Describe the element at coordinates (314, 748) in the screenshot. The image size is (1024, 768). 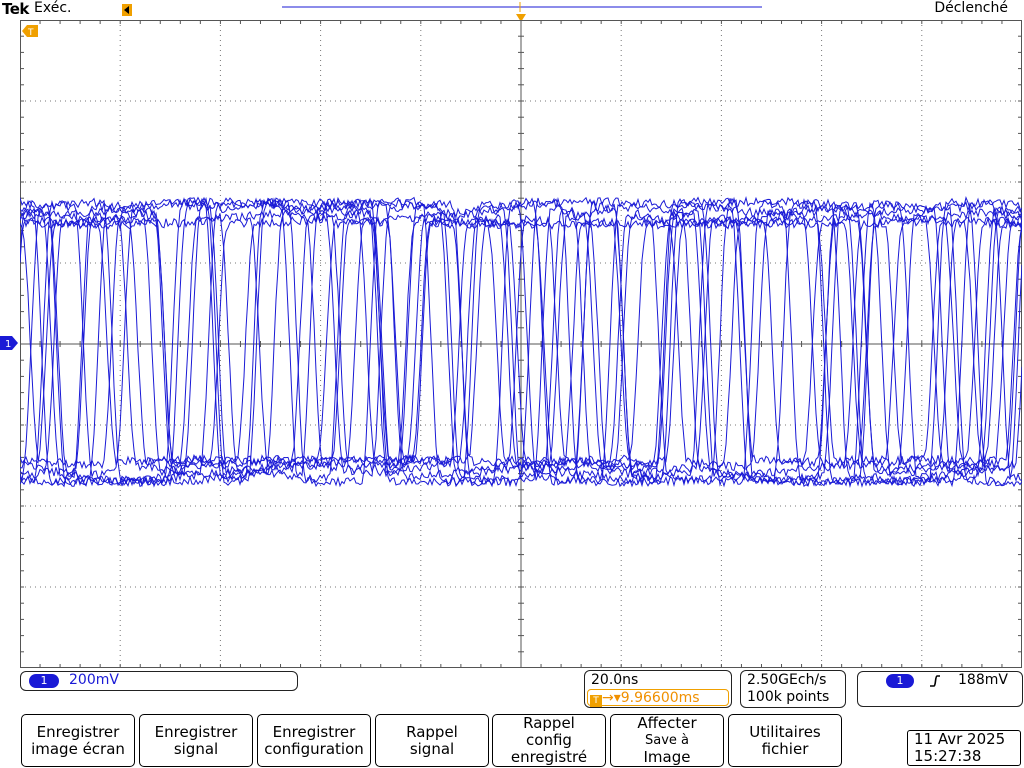
I see `softkey-label: configuration` at that location.